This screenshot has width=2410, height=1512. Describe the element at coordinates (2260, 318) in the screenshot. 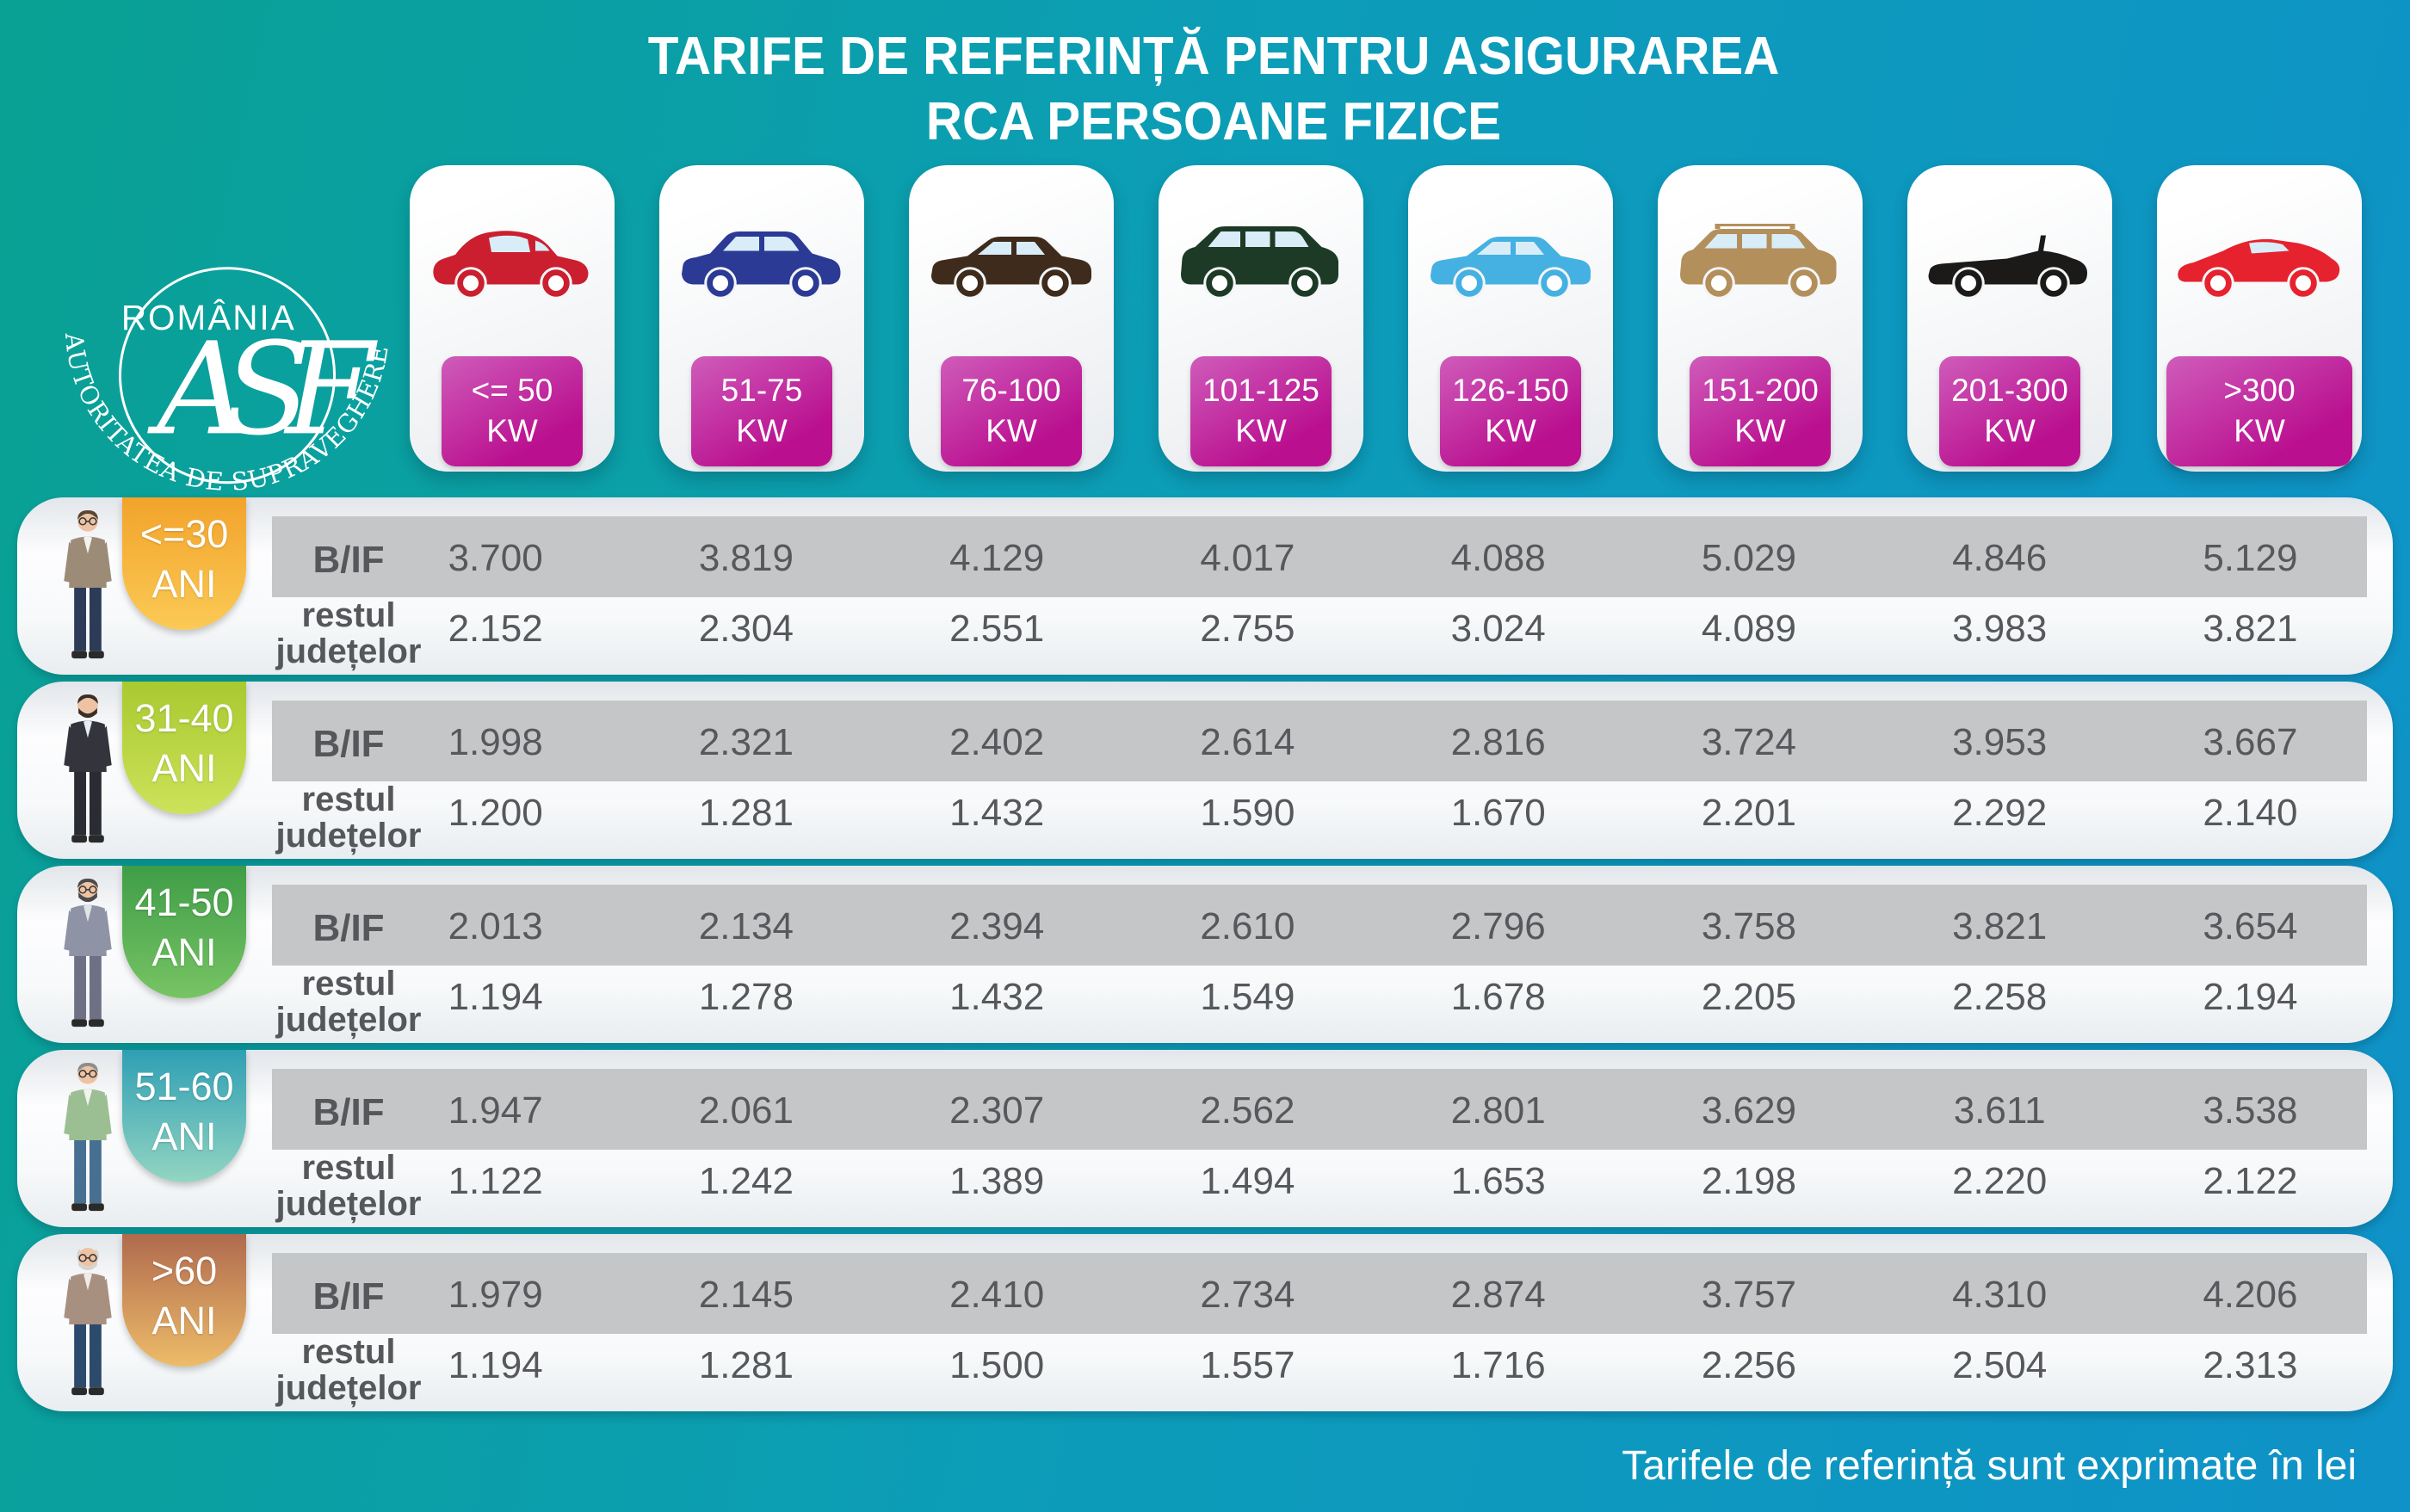

I see `power-category-card: >300 KW` at that location.